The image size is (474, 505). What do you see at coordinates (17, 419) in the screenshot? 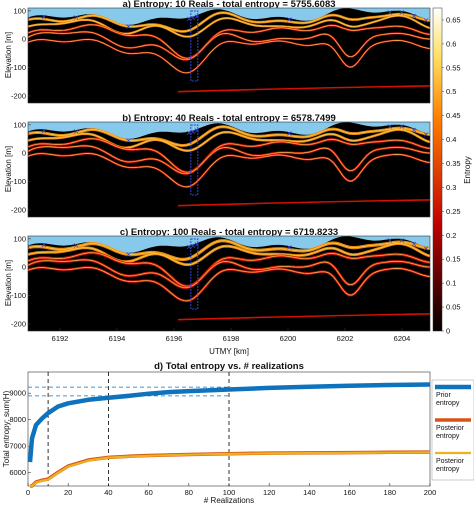
I see `chart-ytick-label: 8000` at bounding box center [17, 419].